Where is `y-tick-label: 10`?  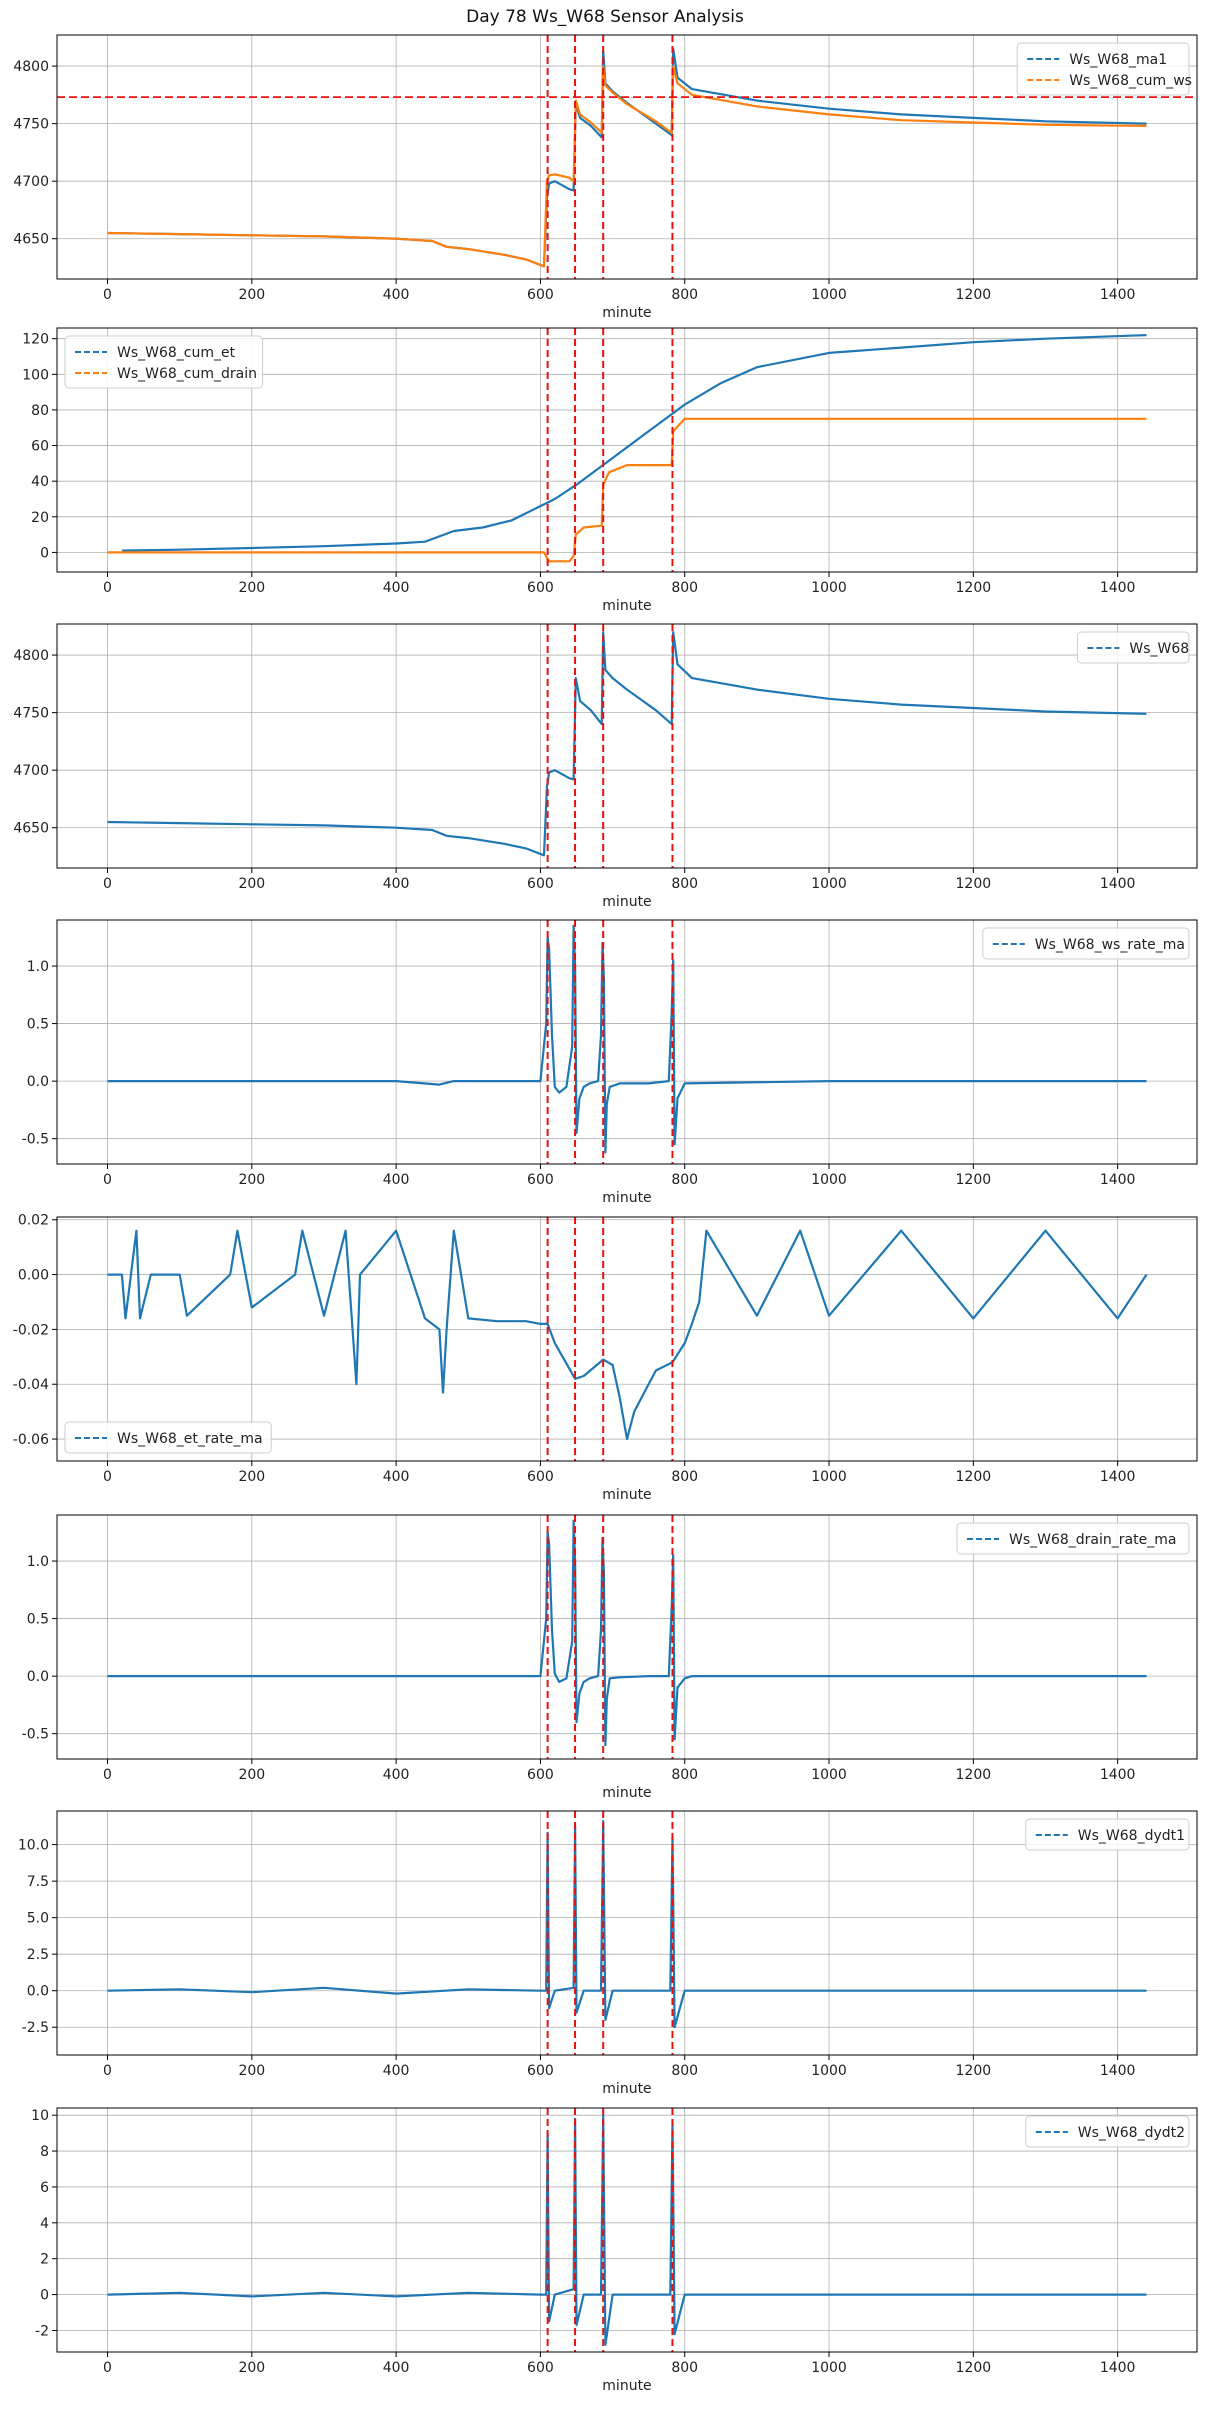
y-tick-label: 10 is located at coordinates (40, 2116).